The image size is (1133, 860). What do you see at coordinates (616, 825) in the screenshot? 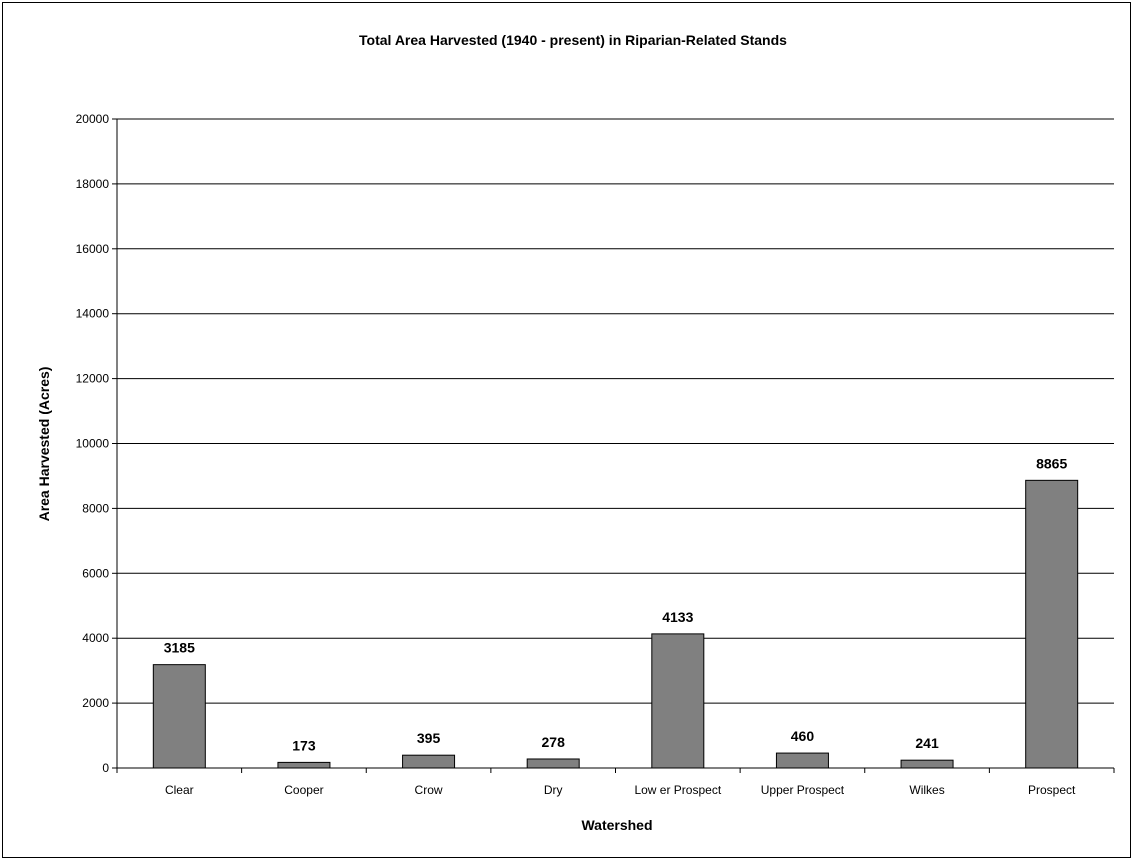
I see `x-axis-title: Watershed` at bounding box center [616, 825].